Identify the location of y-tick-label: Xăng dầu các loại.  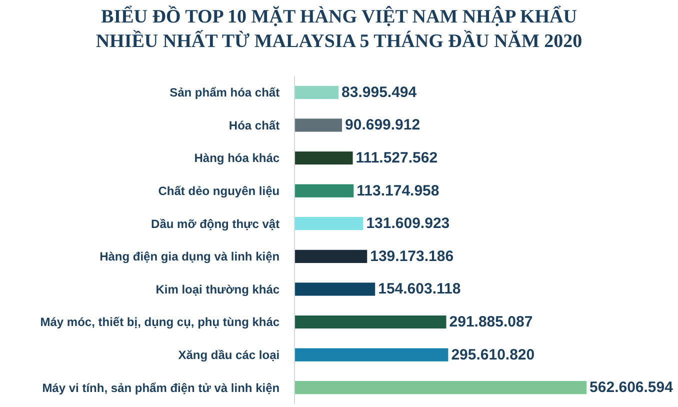
(229, 355).